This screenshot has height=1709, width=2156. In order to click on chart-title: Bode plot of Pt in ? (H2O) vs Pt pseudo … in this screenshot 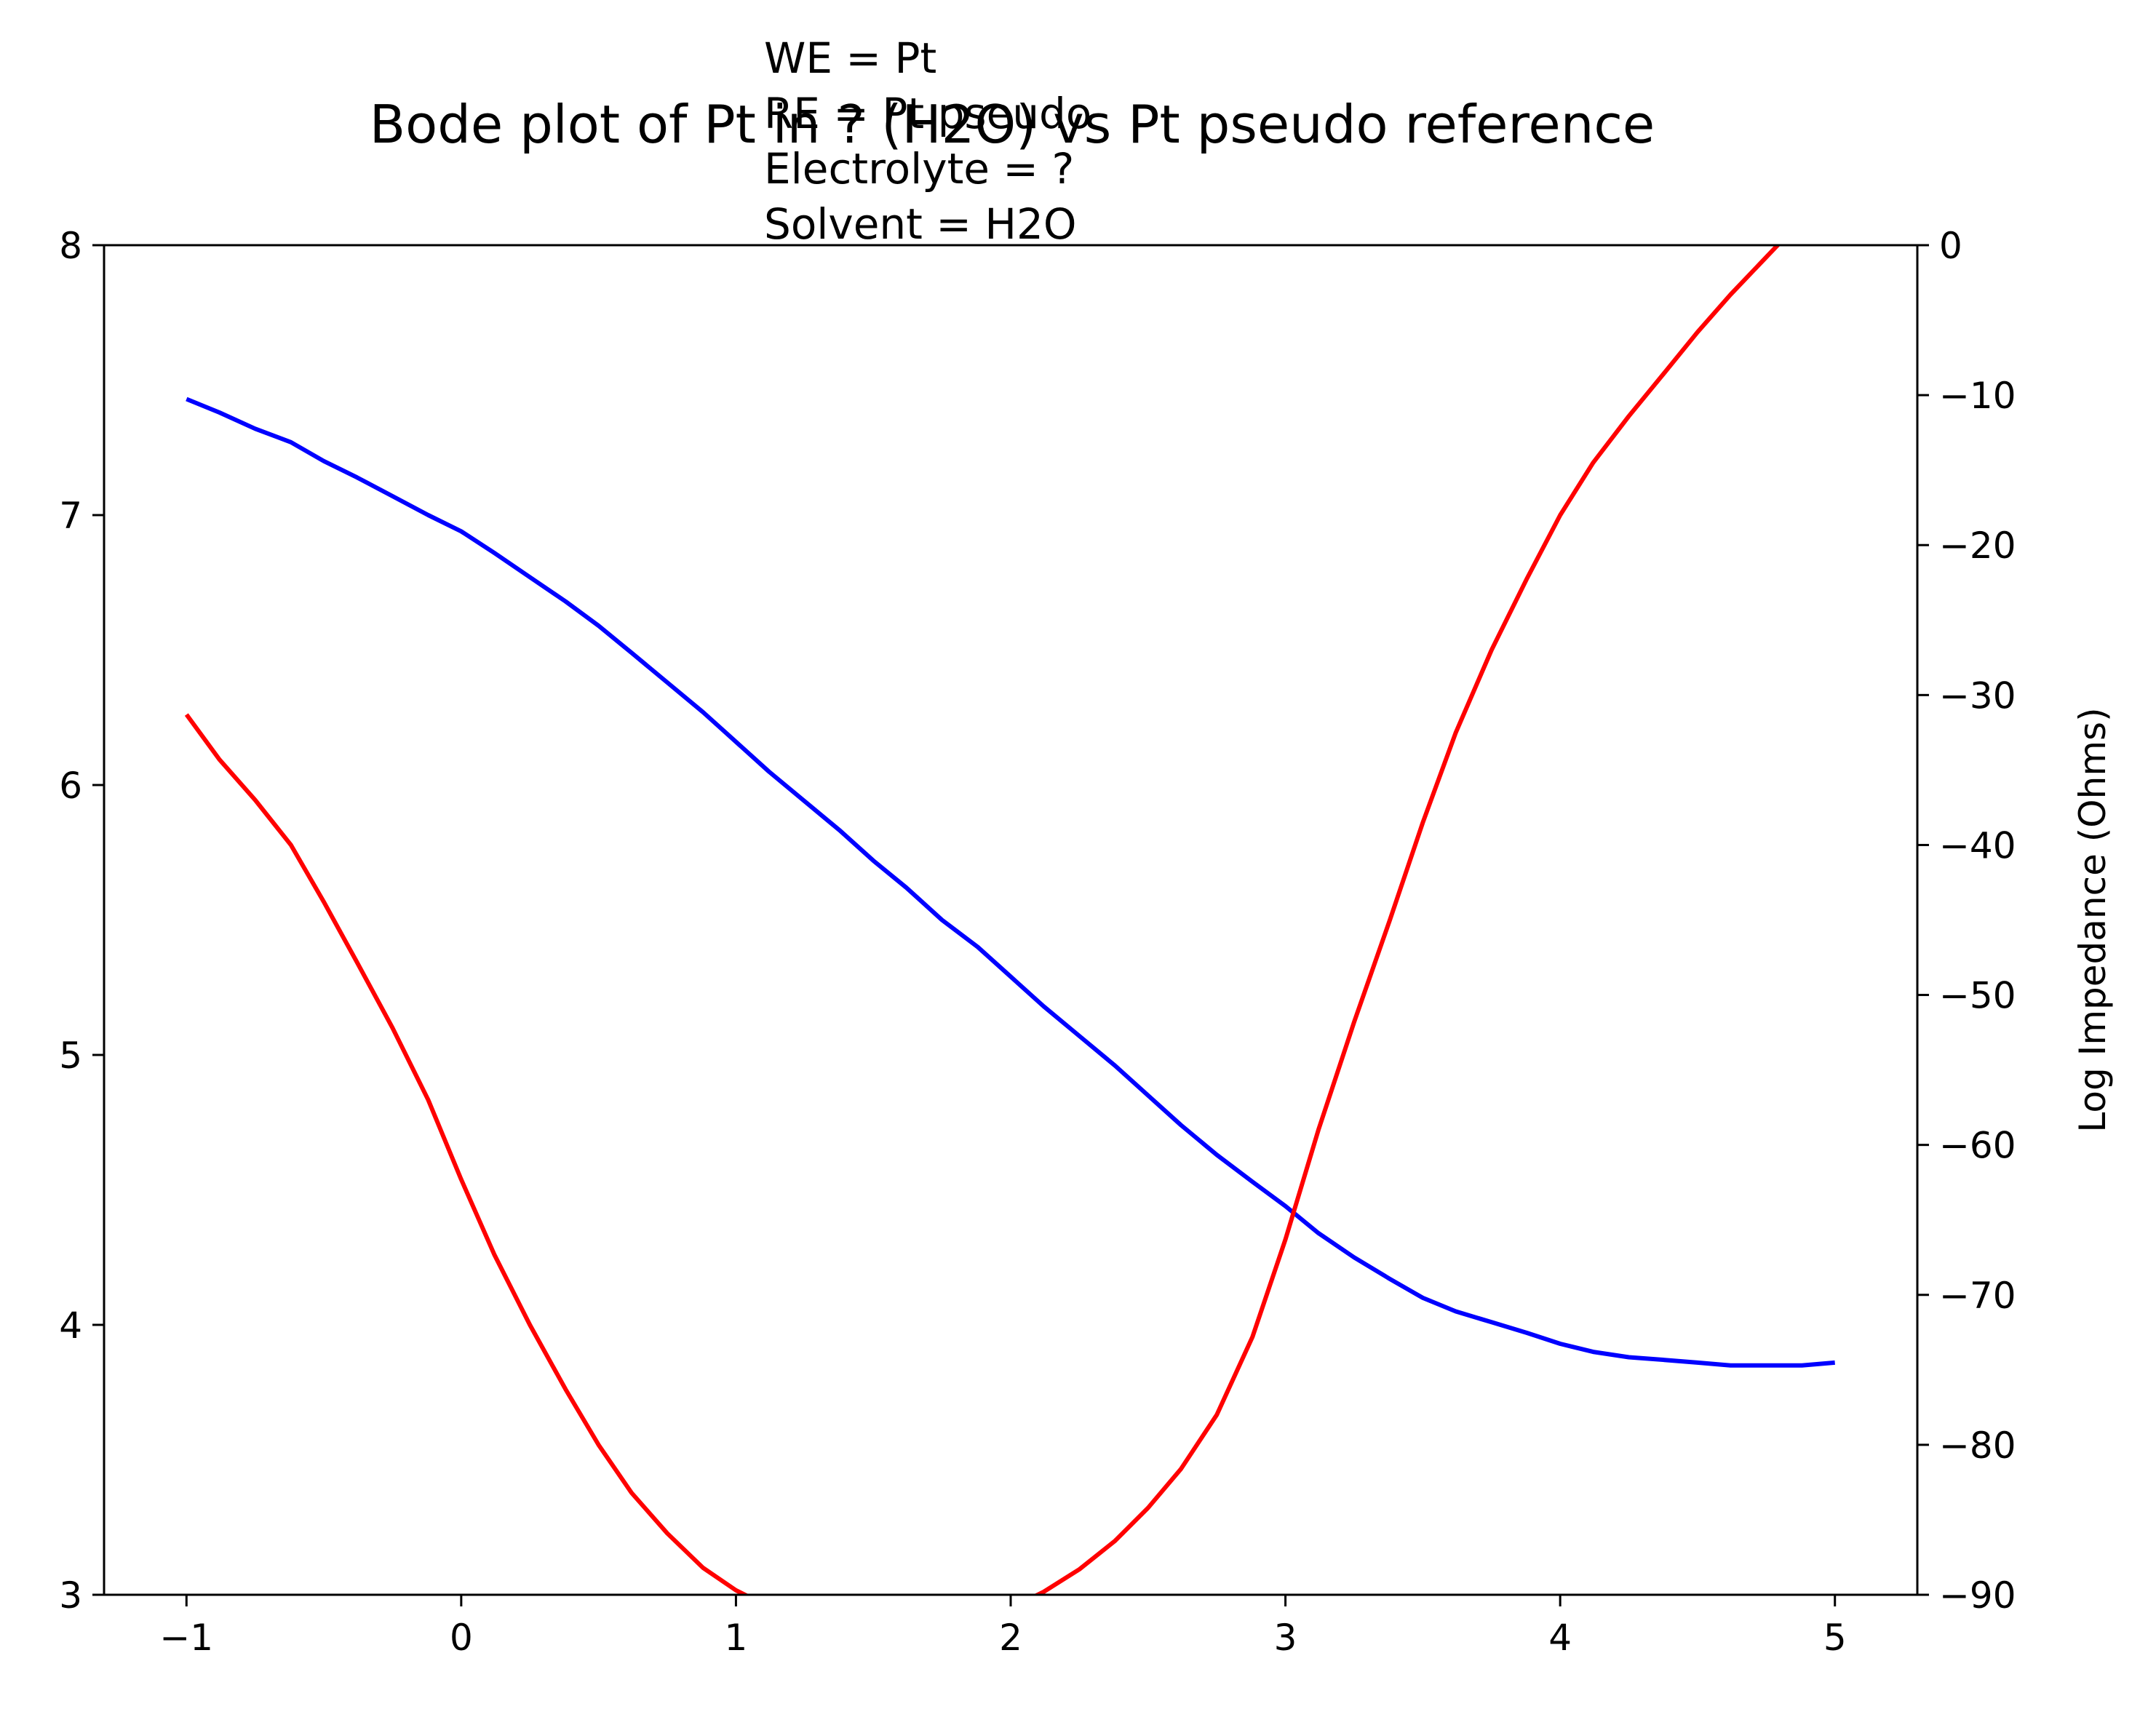, I will do `click(1012, 124)`.